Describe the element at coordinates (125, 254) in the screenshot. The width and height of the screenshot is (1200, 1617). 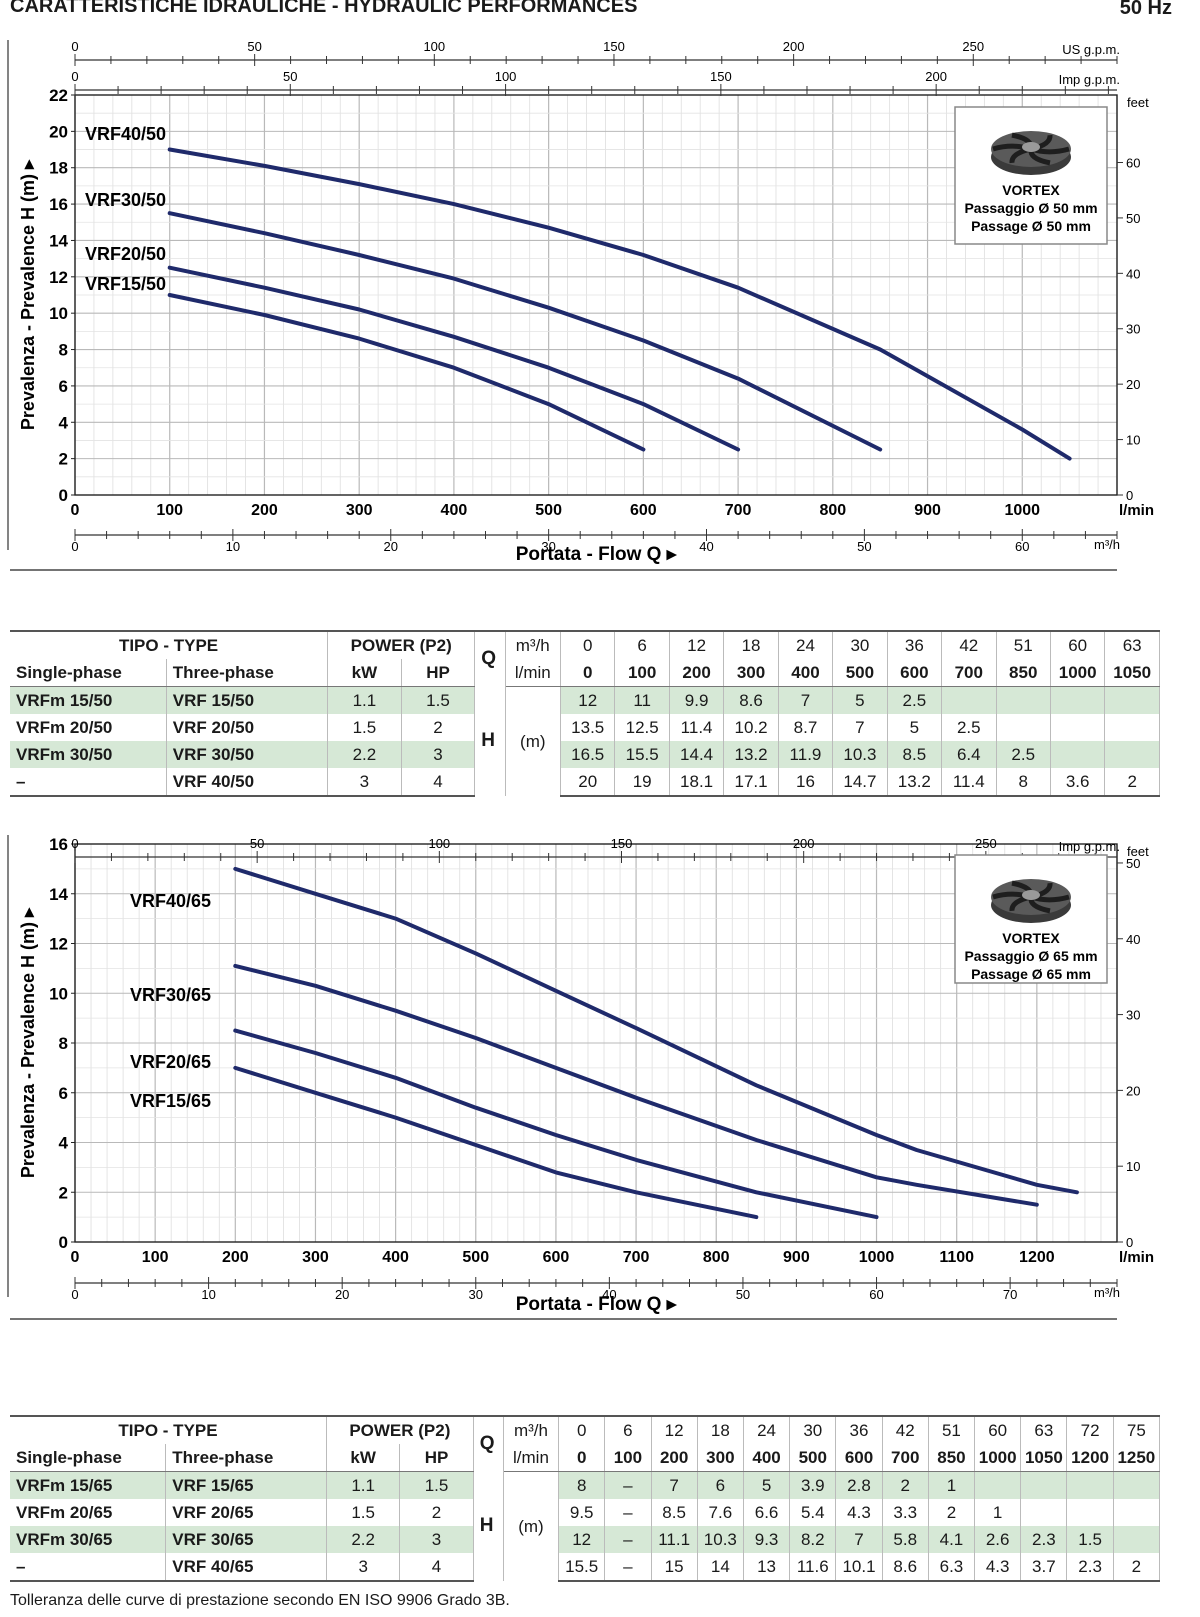
I see `curve-label: VRF20/50` at that location.